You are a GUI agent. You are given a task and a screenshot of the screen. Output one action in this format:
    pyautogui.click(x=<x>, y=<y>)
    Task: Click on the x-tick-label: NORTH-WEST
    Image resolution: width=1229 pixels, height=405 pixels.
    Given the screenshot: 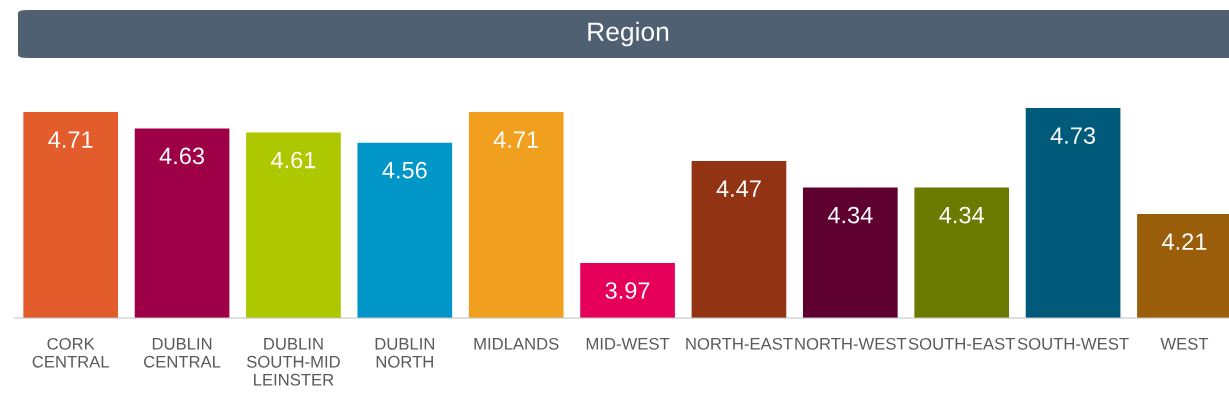 What is the action you would take?
    pyautogui.click(x=851, y=343)
    